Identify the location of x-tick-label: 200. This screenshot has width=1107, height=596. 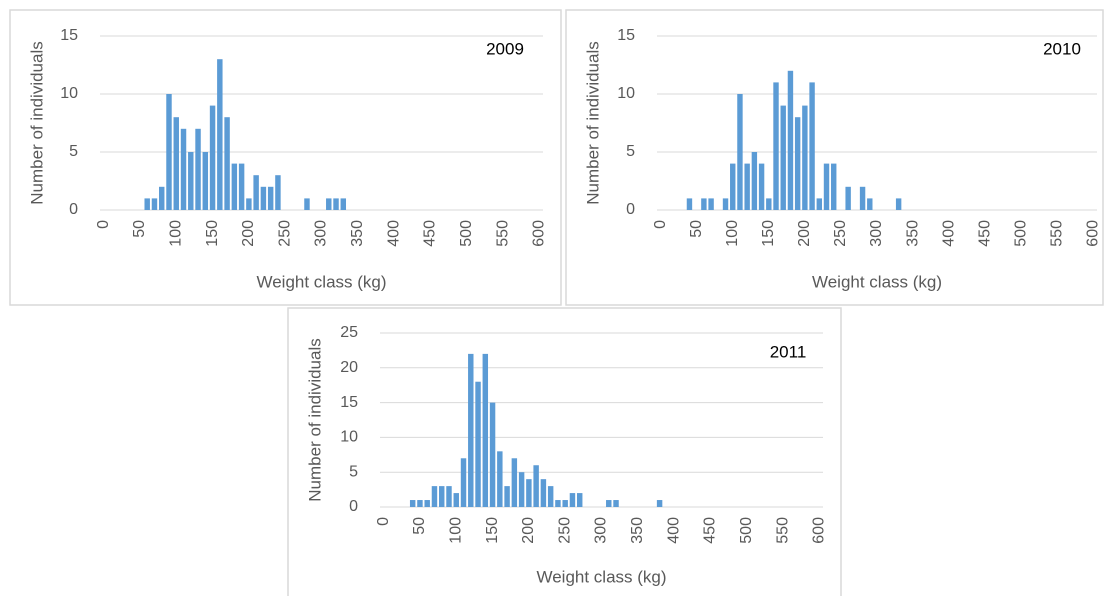
(528, 530).